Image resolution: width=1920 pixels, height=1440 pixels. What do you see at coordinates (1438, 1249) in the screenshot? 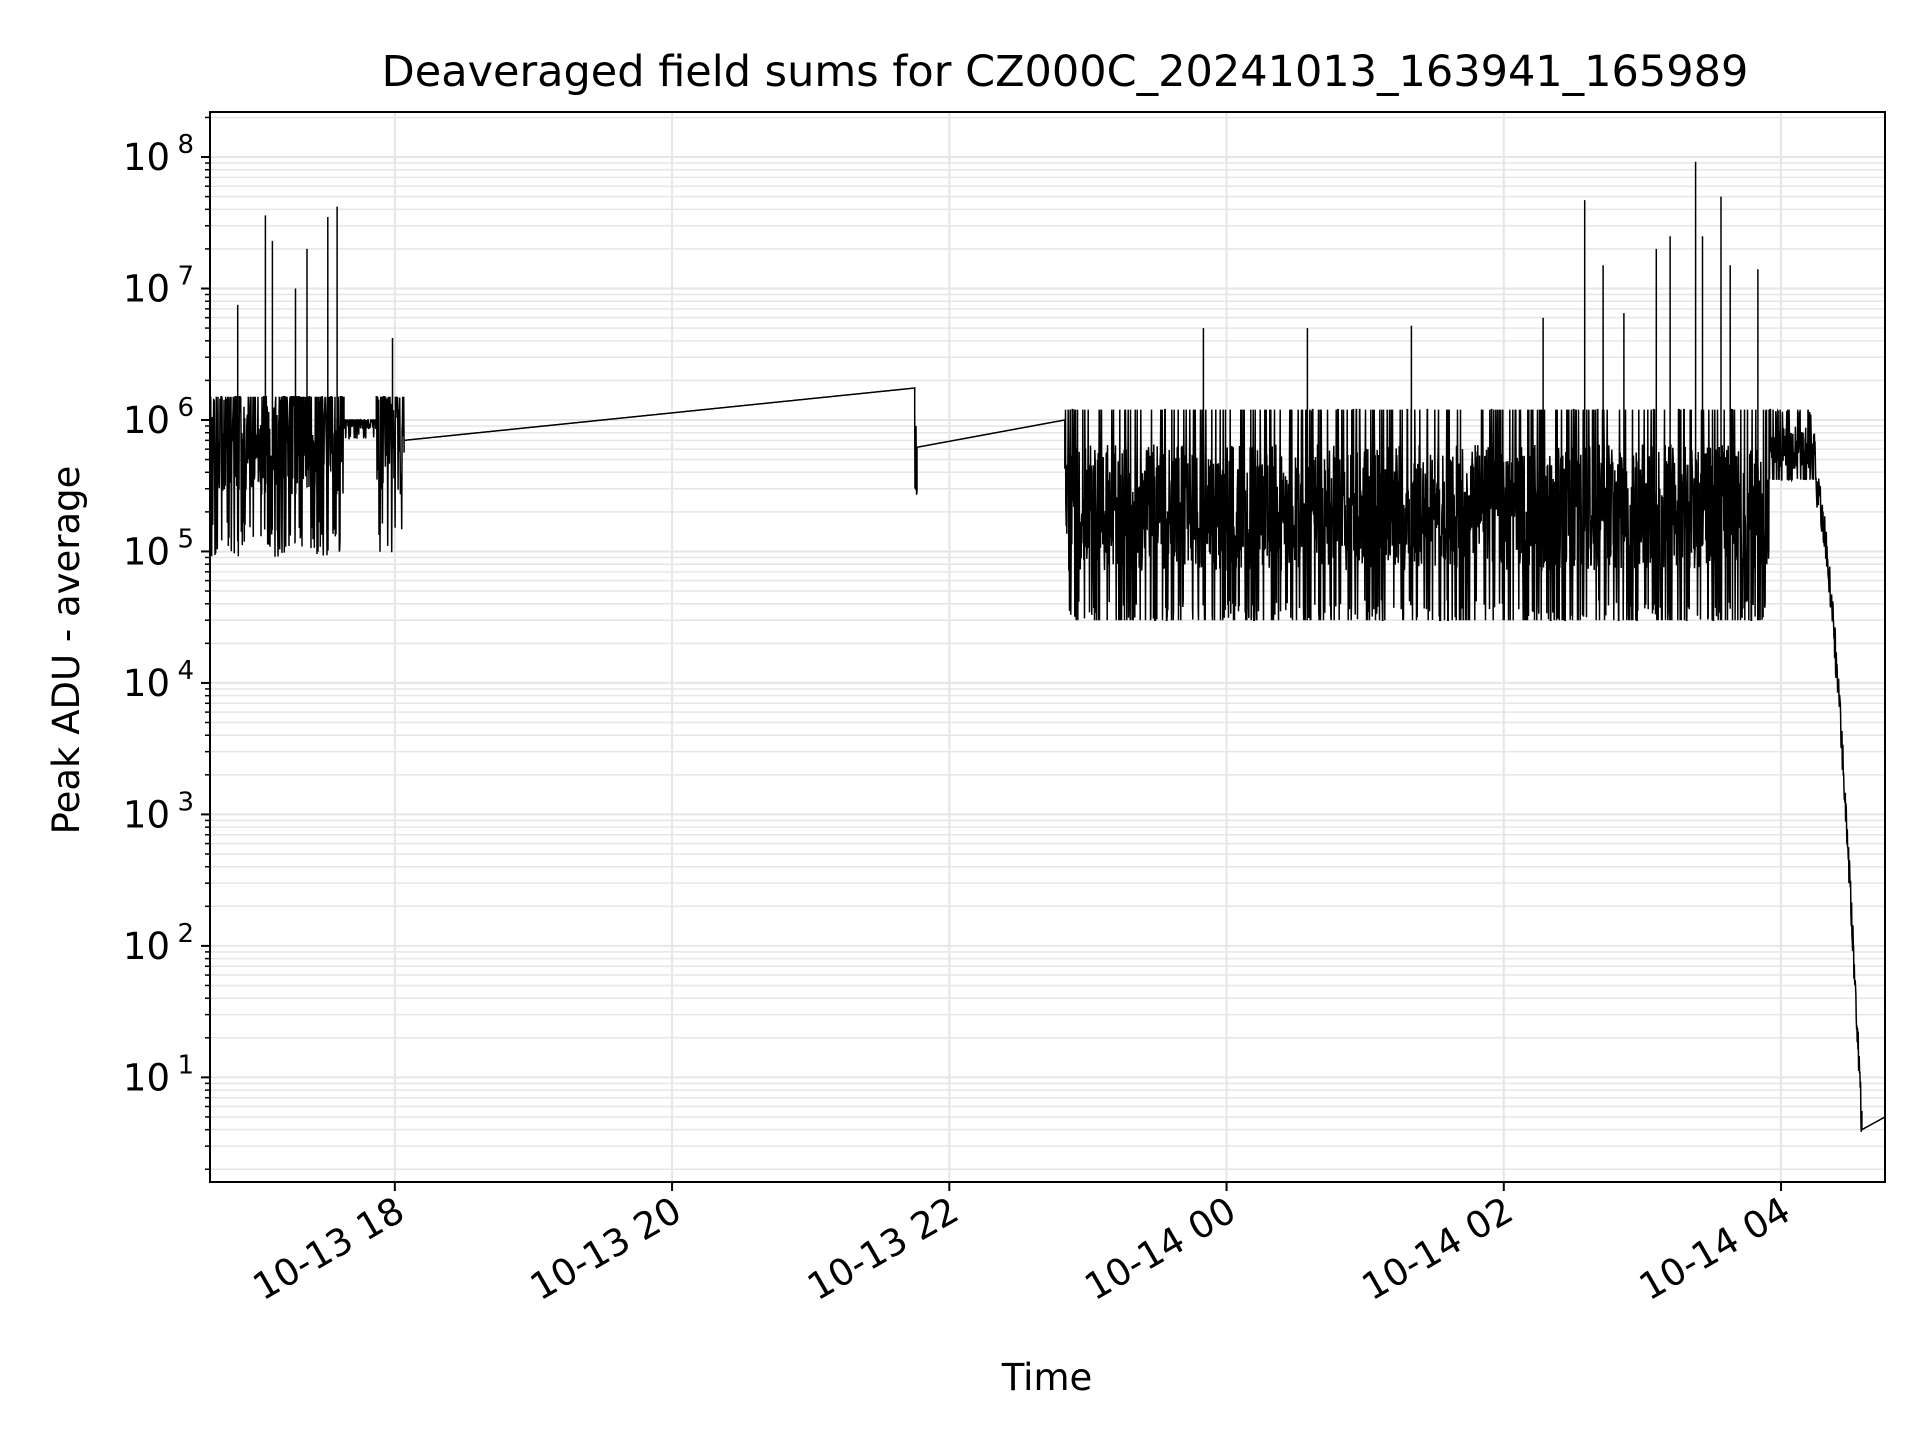
I see `x-tick-label: 10-14 02` at bounding box center [1438, 1249].